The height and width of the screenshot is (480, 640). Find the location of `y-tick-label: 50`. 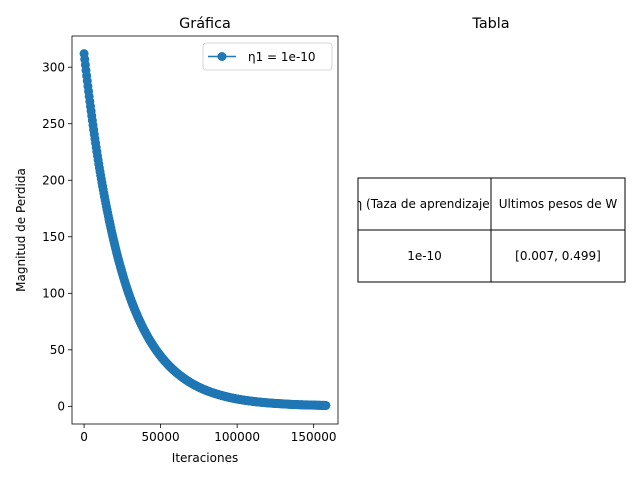

y-tick-label: 50 is located at coordinates (57, 350).